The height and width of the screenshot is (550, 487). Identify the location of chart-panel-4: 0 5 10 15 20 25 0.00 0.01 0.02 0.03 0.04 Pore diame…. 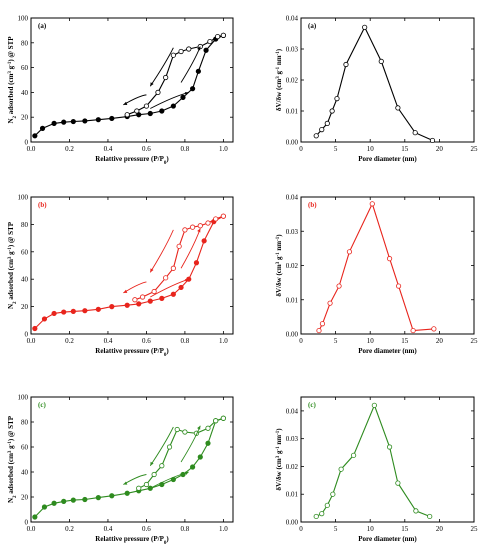
(376, 275).